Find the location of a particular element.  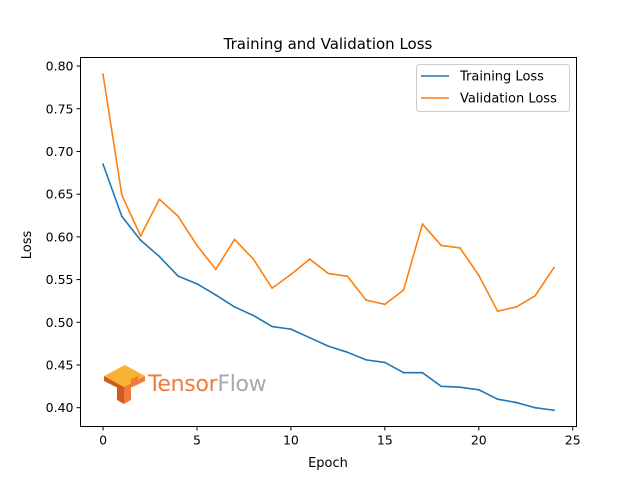

y-tick-label: 0.60 is located at coordinates (60, 236).